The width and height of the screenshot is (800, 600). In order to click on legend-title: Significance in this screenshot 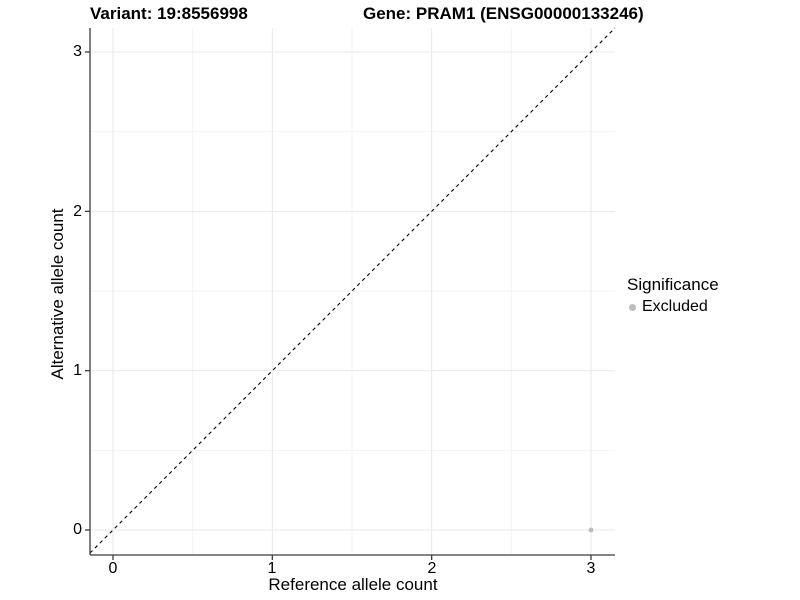, I will do `click(673, 284)`.